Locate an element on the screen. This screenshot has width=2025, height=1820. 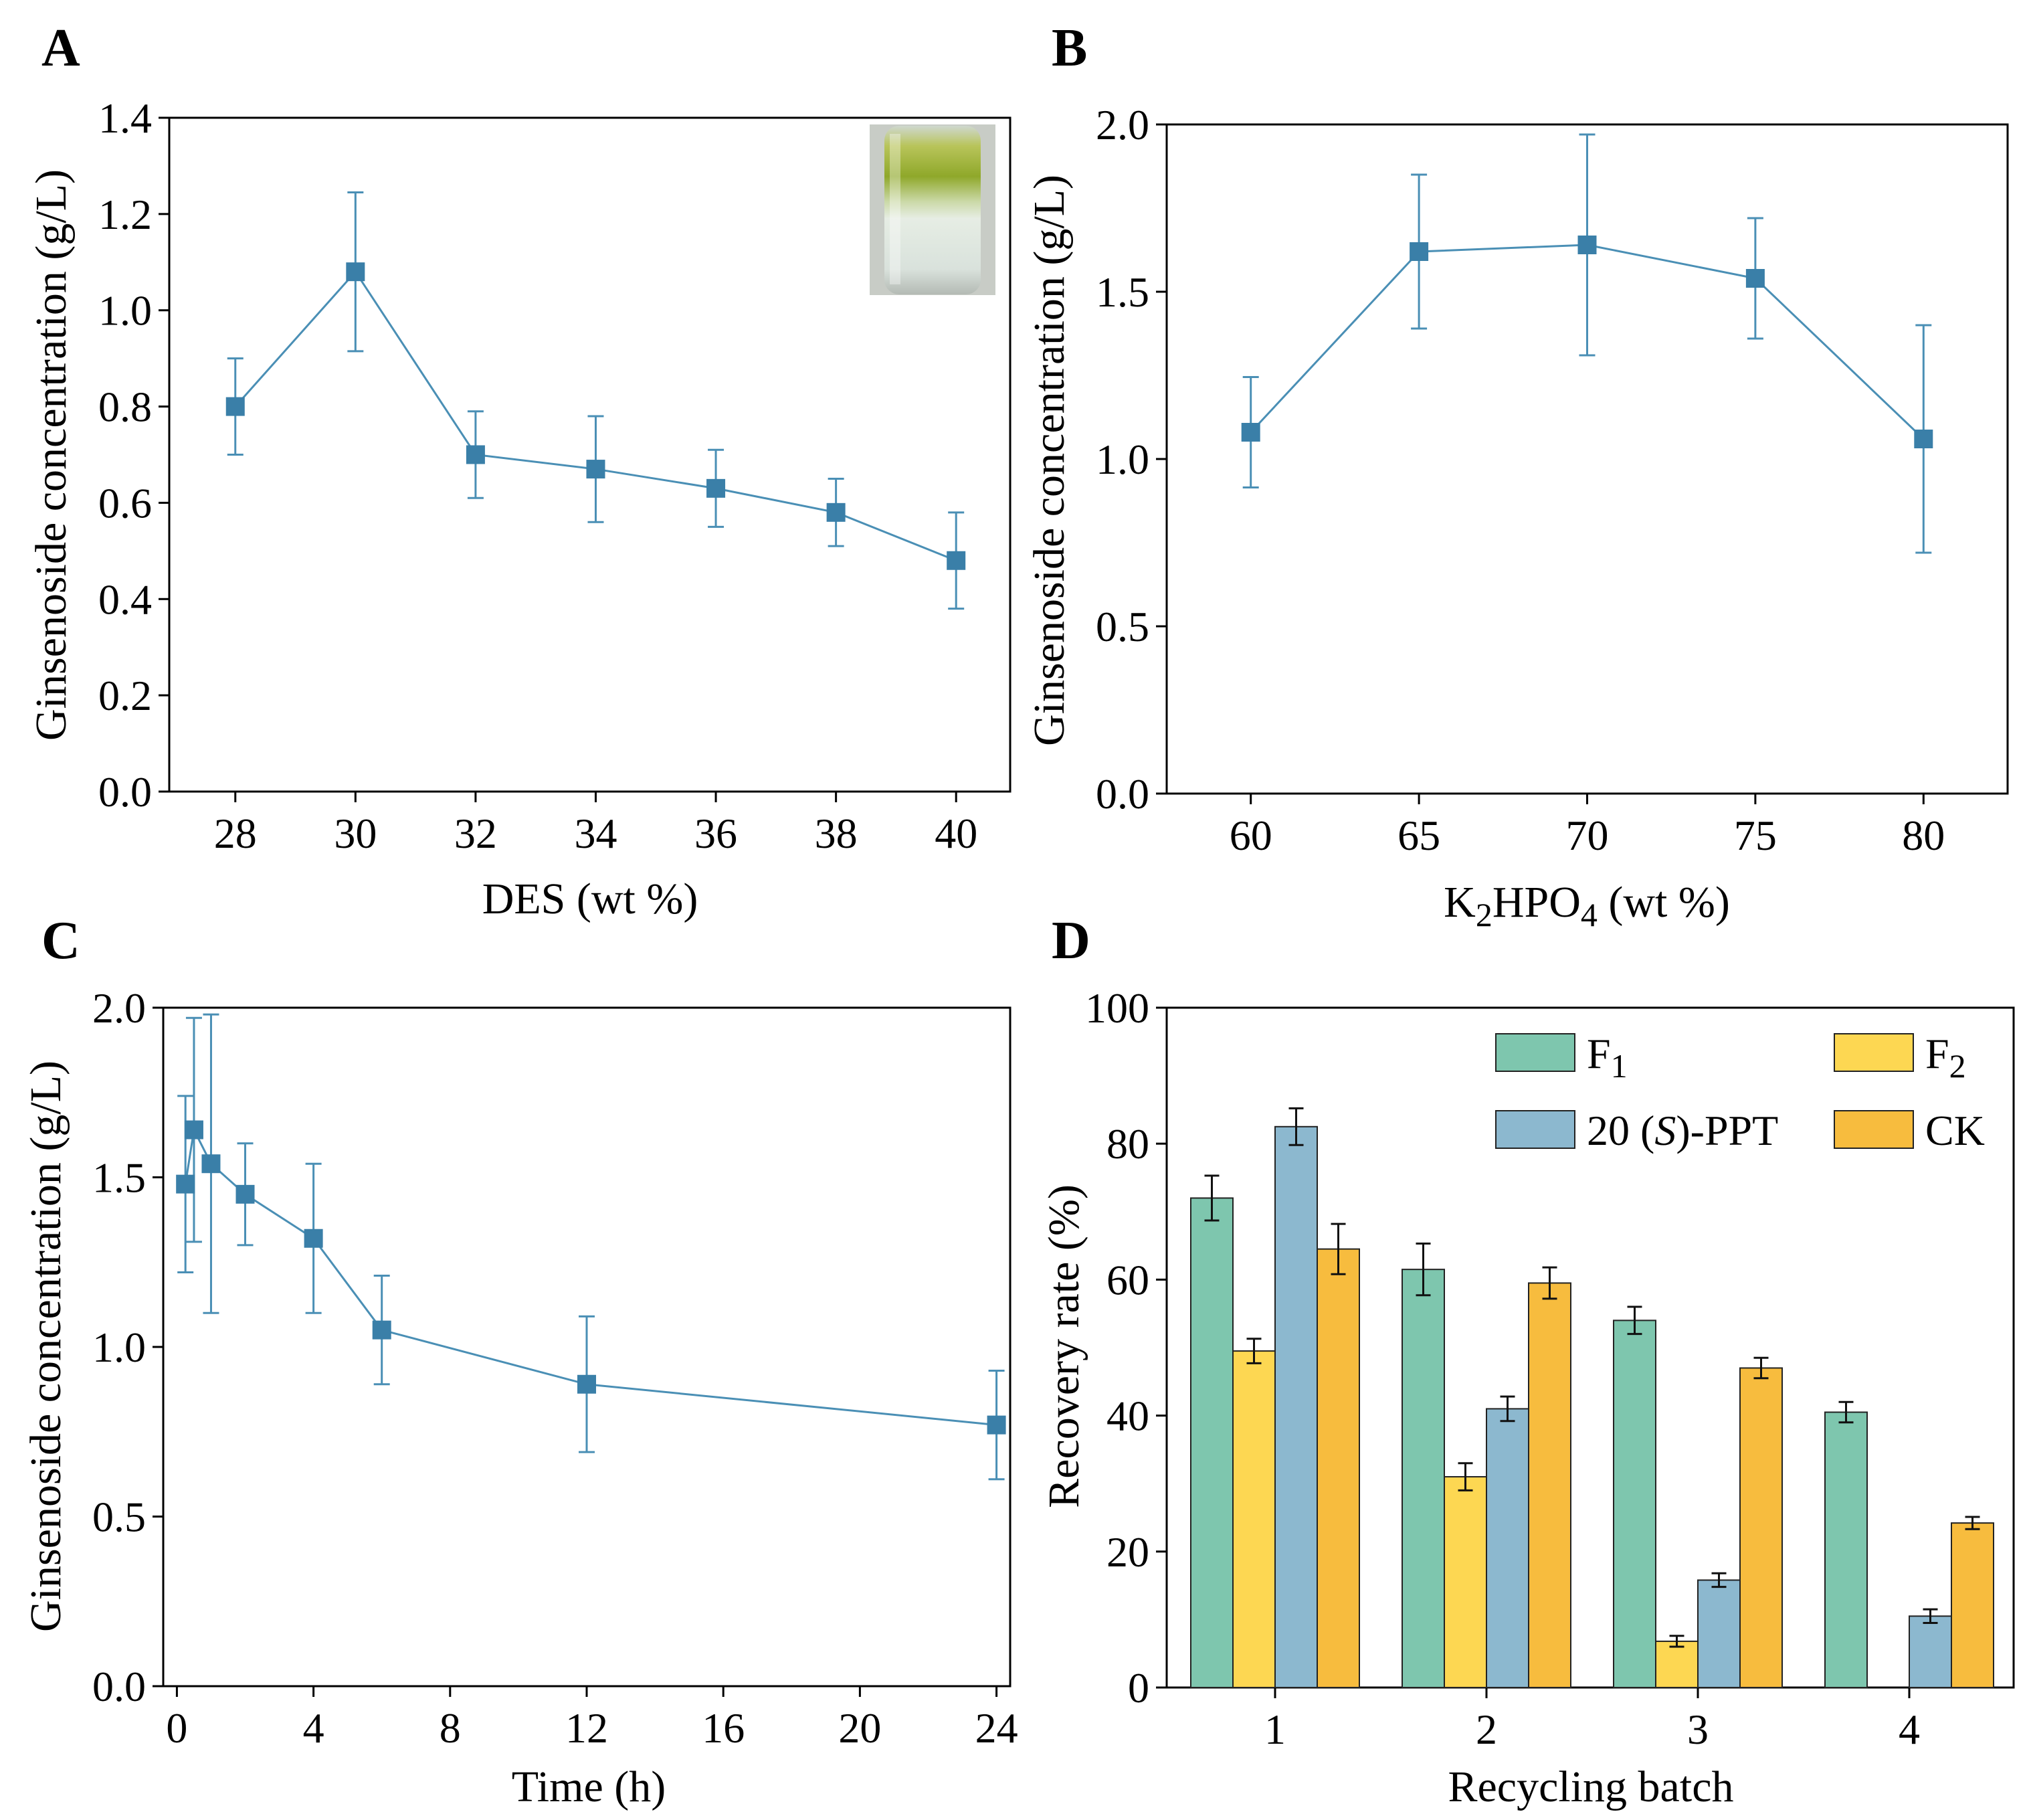
x-tick-label: 3 is located at coordinates (1698, 1729).